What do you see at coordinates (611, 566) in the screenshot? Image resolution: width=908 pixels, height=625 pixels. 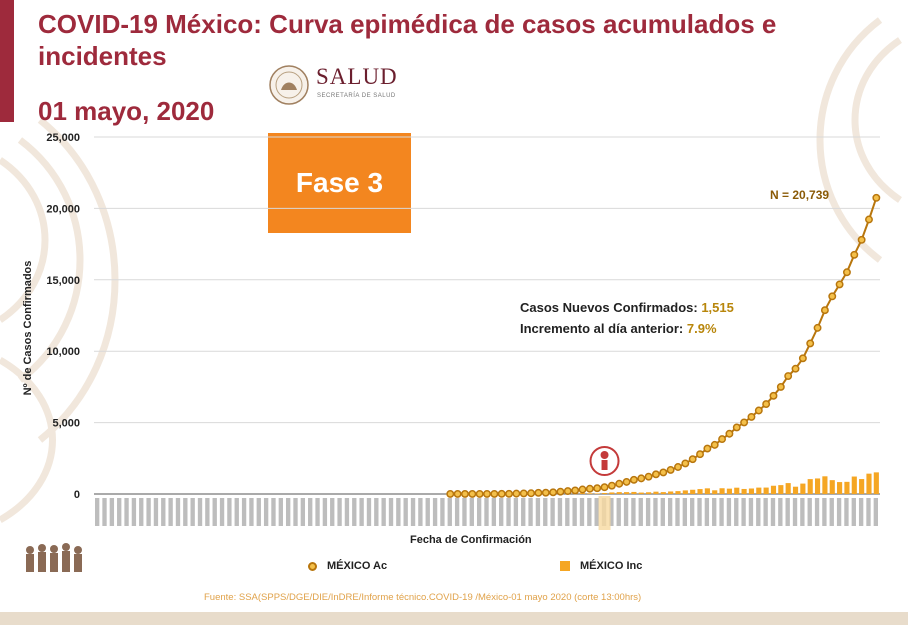 I see `legend-label-incident: MÉXICO Inc` at bounding box center [611, 566].